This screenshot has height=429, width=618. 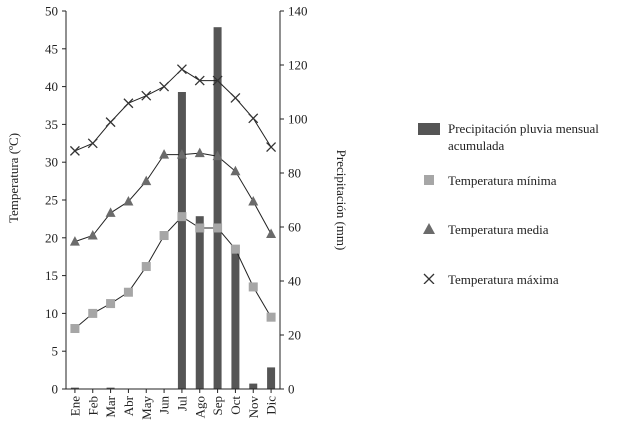 I want to click on y-right-tick-label: 140, so click(x=298, y=11).